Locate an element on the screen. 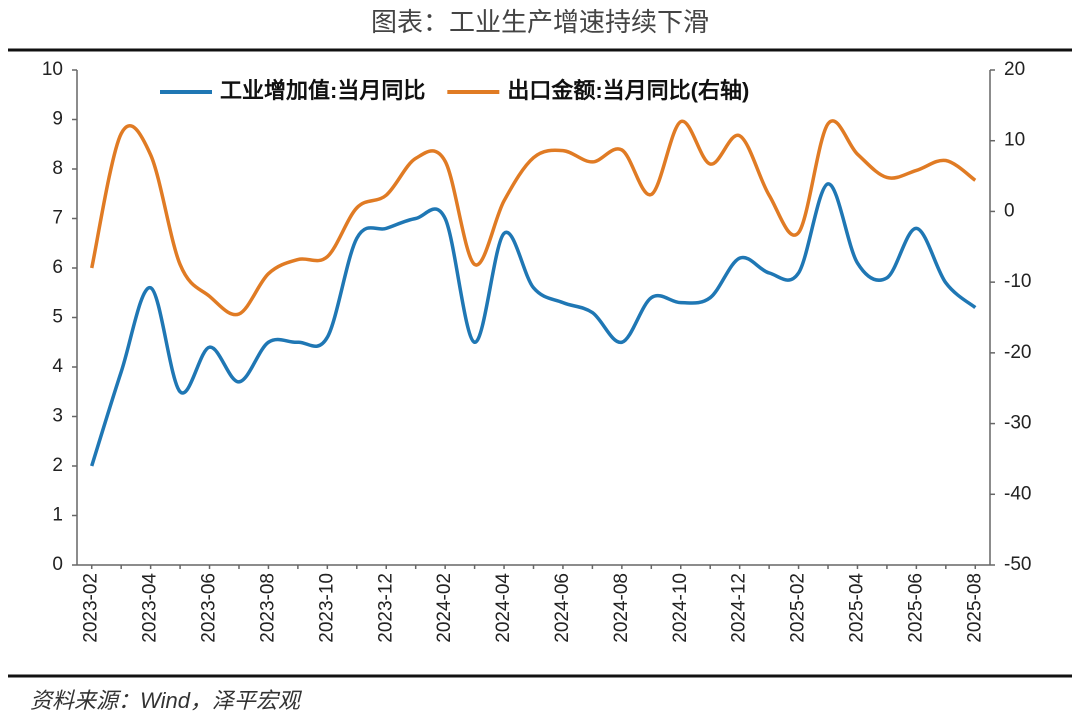 Image resolution: width=1080 pixels, height=728 pixels. x-tick-label: 2023-10 is located at coordinates (326, 608).